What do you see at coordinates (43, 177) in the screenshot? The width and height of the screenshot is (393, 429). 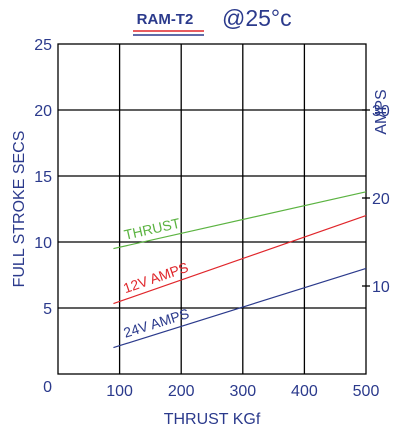 I see `y-tick-label: 15` at bounding box center [43, 177].